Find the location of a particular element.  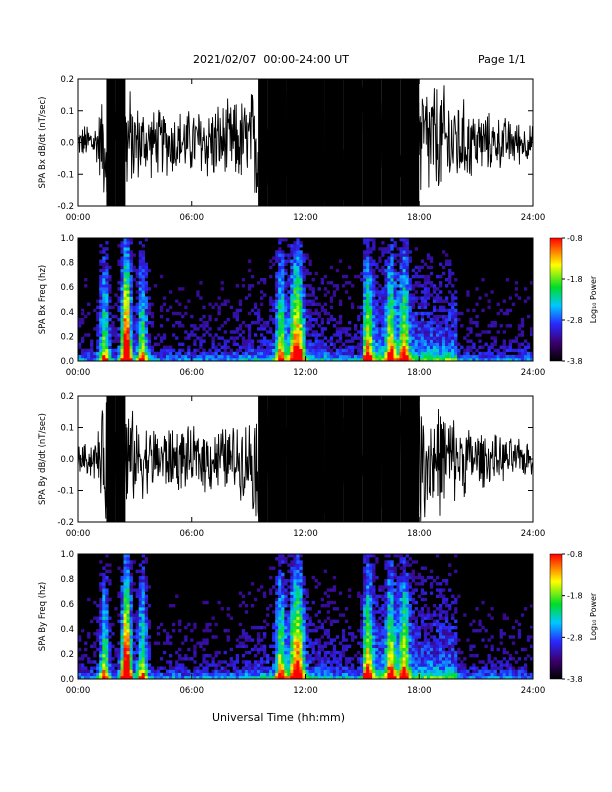

page-number: Page 1/1 is located at coordinates (502, 59).